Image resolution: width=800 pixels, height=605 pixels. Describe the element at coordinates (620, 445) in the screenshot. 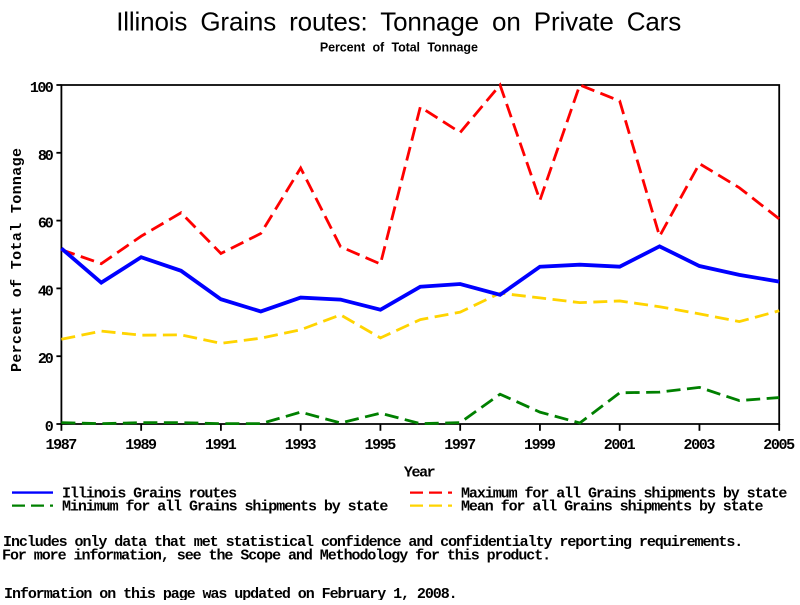

I see `svg-text: 2001` at that location.